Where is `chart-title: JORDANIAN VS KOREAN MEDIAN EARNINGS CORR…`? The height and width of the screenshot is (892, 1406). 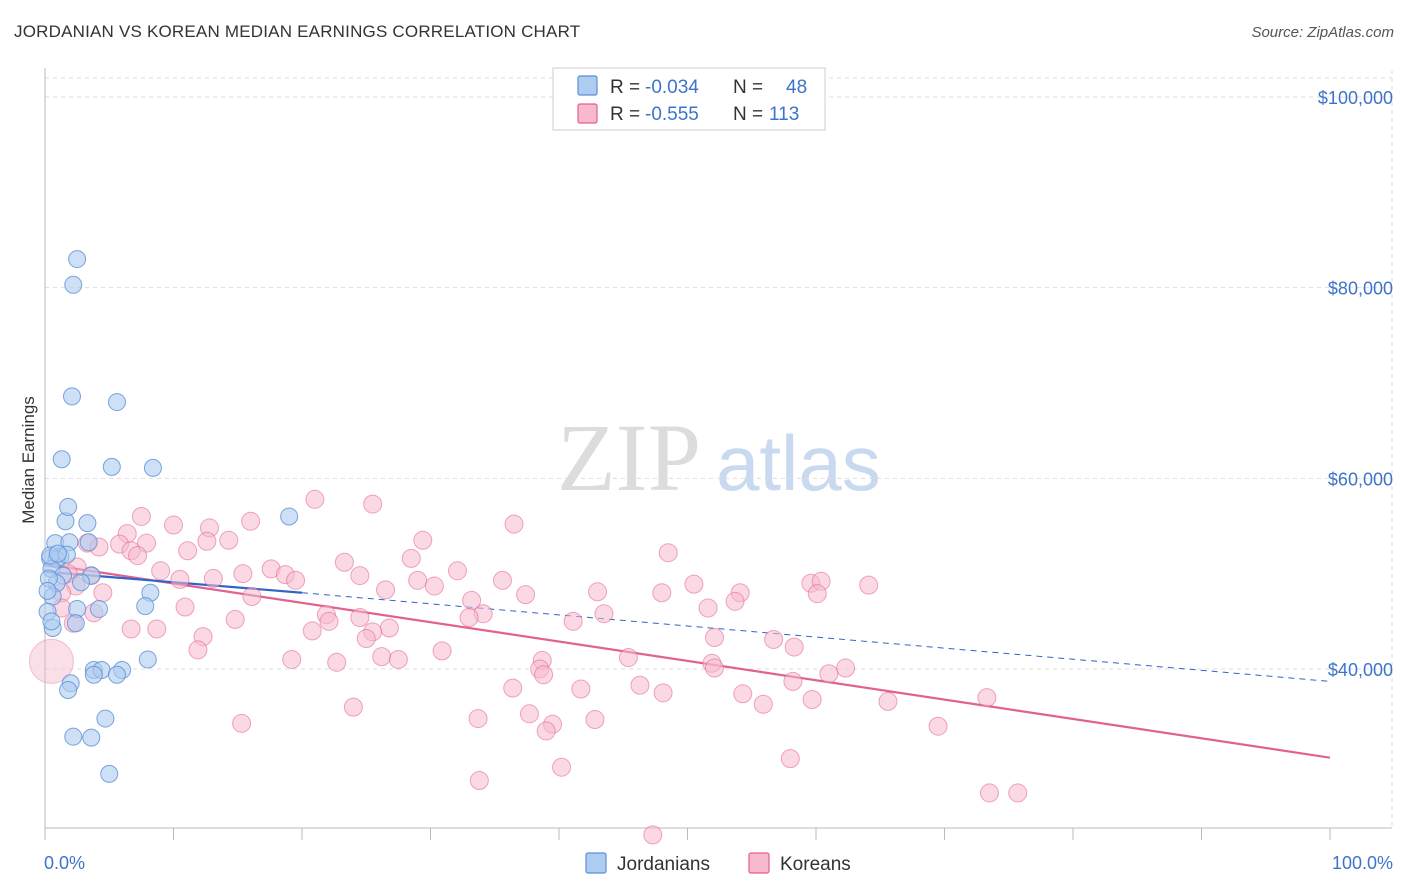 chart-title: JORDANIAN VS KOREAN MEDIAN EARNINGS CORR… is located at coordinates (297, 31).